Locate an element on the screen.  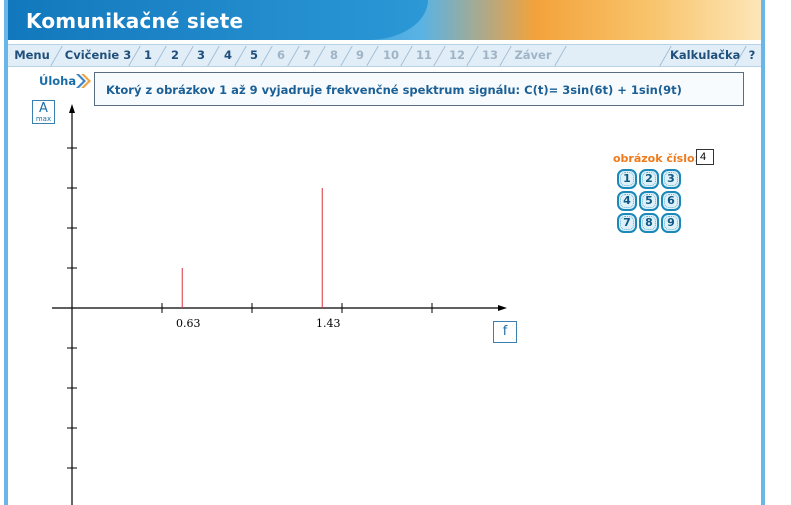
task-label: Úloha is located at coordinates (58, 81).